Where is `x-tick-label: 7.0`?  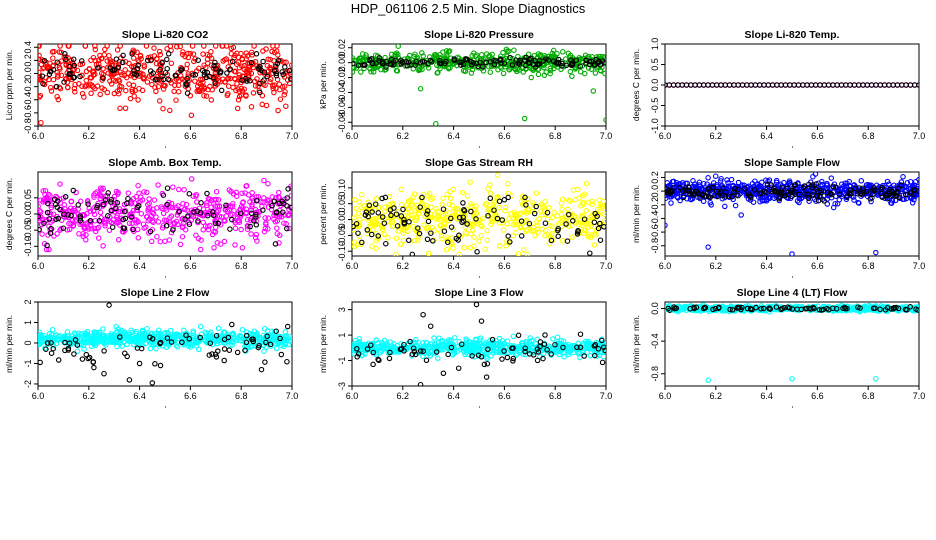
x-tick-label: 7.0 is located at coordinates (292, 396).